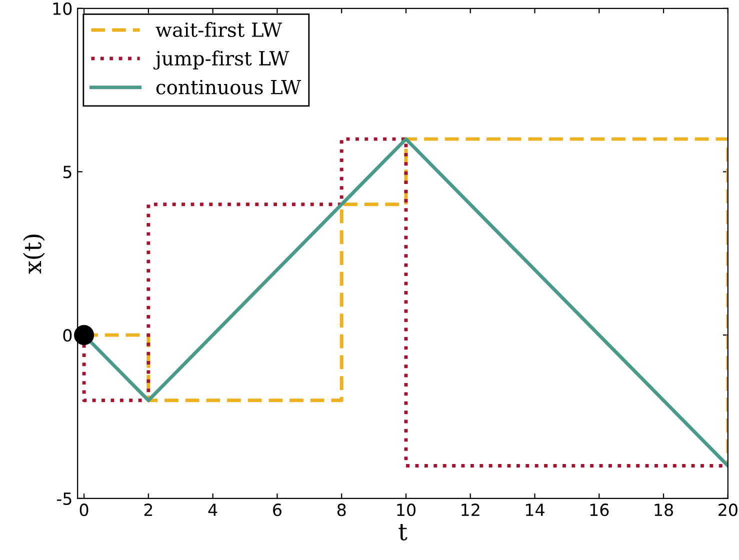 Image resolution: width=739 pixels, height=560 pixels. I want to click on y-tick-label: -5, so click(64, 498).